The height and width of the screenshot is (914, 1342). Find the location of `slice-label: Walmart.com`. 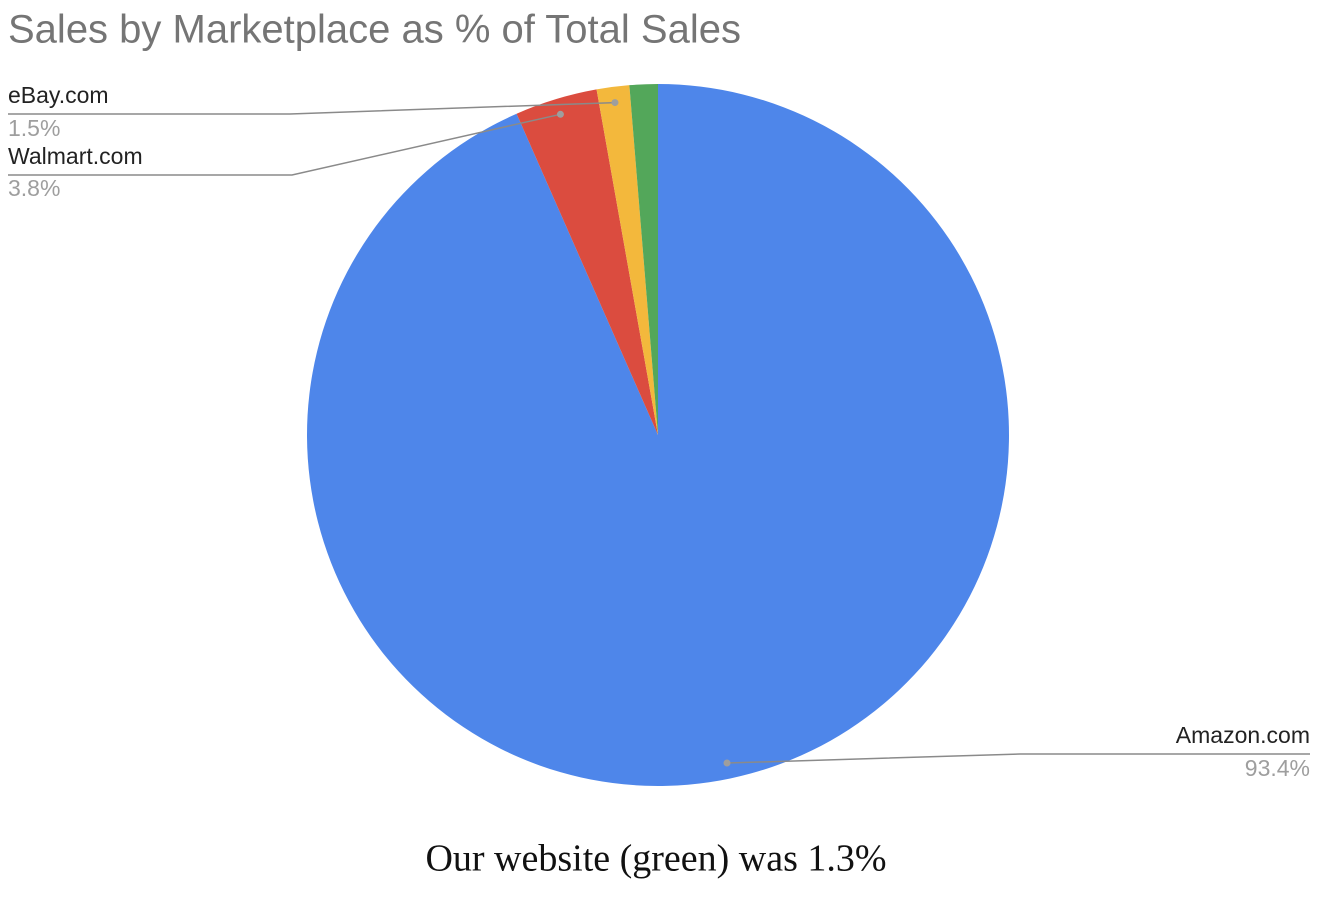

slice-label: Walmart.com is located at coordinates (75, 156).